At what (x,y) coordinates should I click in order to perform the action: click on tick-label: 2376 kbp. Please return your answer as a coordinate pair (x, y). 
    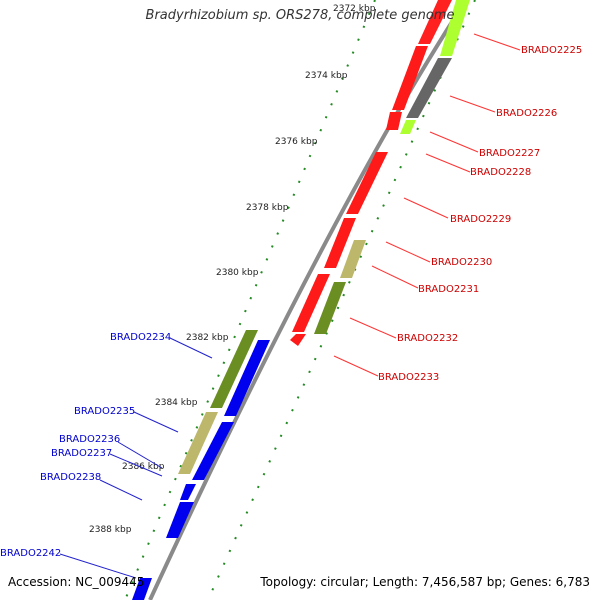
    Looking at the image, I should click on (296, 142).